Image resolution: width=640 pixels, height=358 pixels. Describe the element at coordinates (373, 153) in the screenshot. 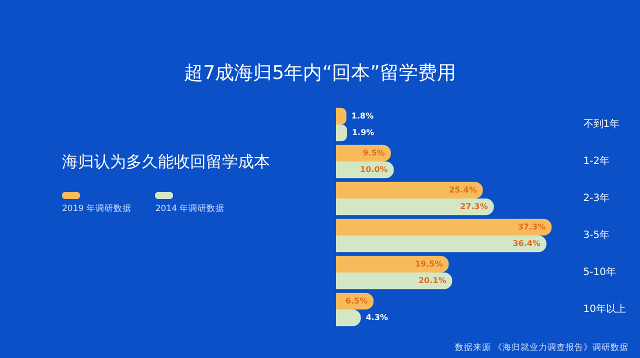

I see `data-label: 9.5%` at that location.